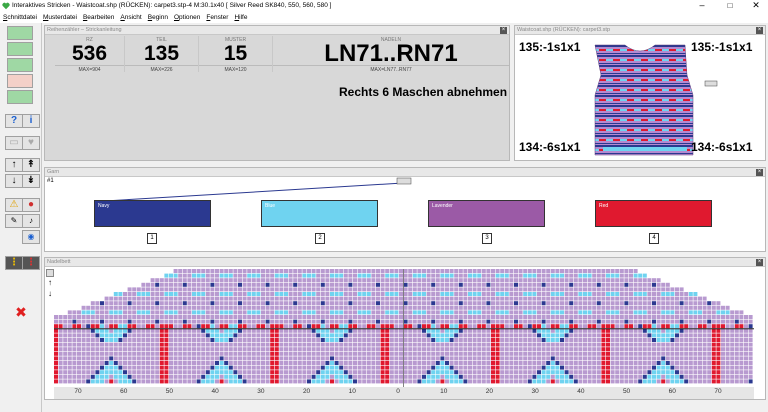 The height and width of the screenshot is (412, 768). Describe the element at coordinates (404, 393) in the screenshot. I see `needle-axis` at that location.